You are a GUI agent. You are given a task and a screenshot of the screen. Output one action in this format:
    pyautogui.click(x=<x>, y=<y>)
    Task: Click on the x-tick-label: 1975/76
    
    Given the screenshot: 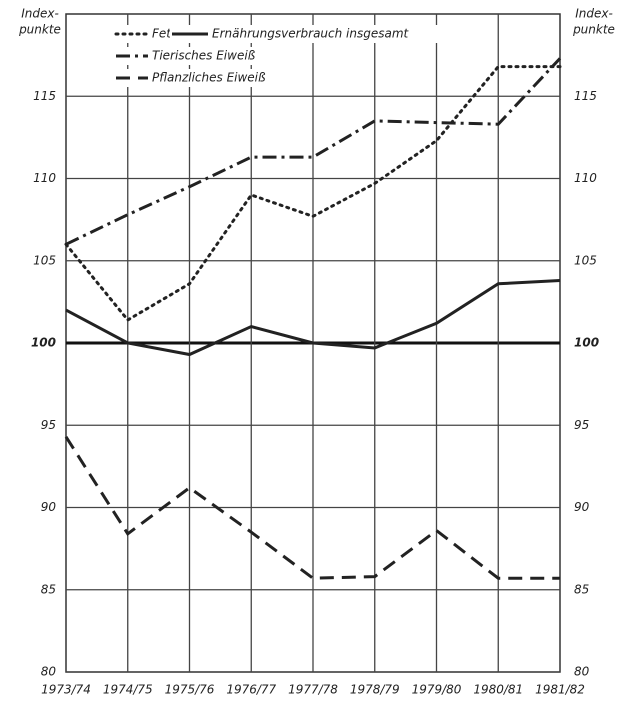 What is the action you would take?
    pyautogui.click(x=190, y=690)
    